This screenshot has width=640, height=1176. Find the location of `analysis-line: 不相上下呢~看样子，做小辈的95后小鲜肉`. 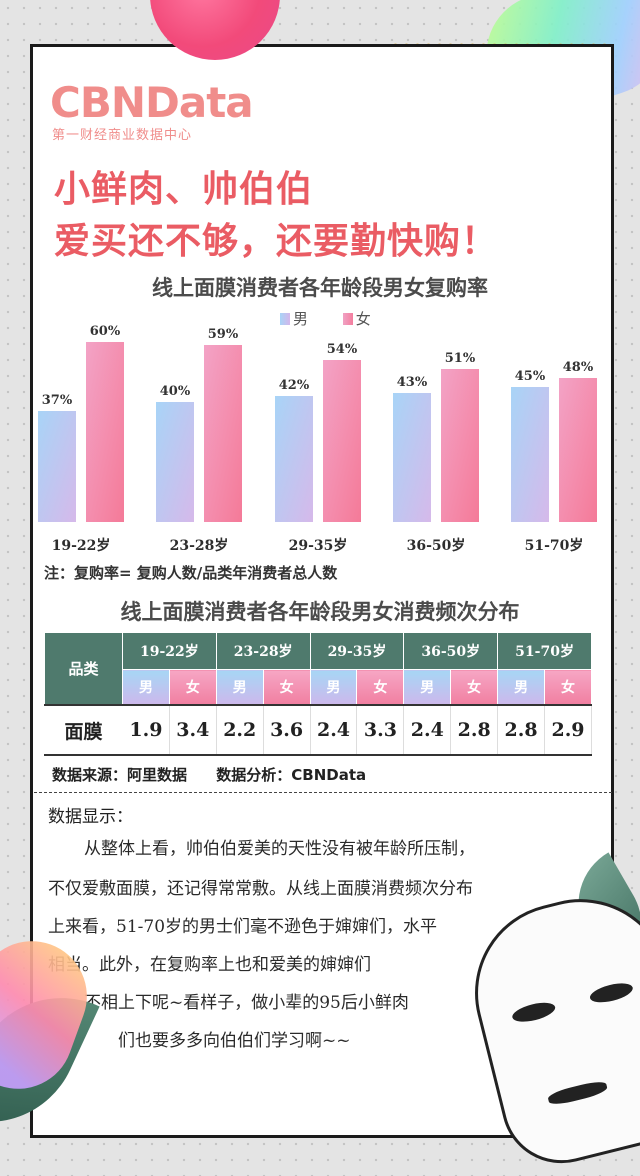

analysis-line: 不相上下呢~看样子，做小辈的95后小鲜肉 is located at coordinates (246, 1003).